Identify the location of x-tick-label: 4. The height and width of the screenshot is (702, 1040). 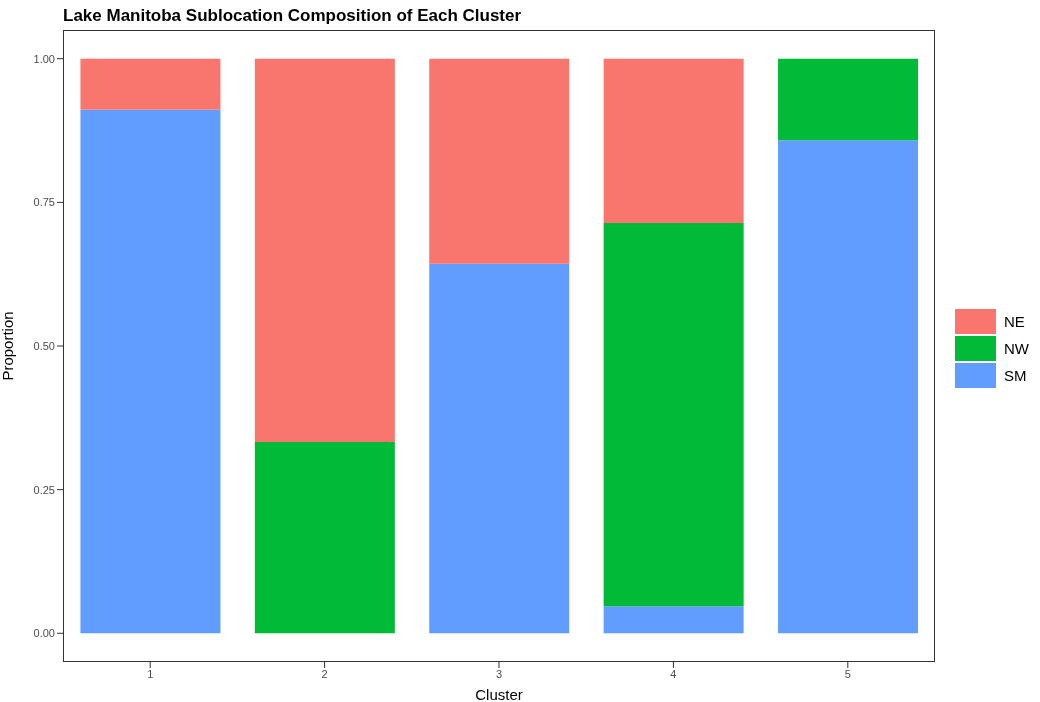
(673, 673).